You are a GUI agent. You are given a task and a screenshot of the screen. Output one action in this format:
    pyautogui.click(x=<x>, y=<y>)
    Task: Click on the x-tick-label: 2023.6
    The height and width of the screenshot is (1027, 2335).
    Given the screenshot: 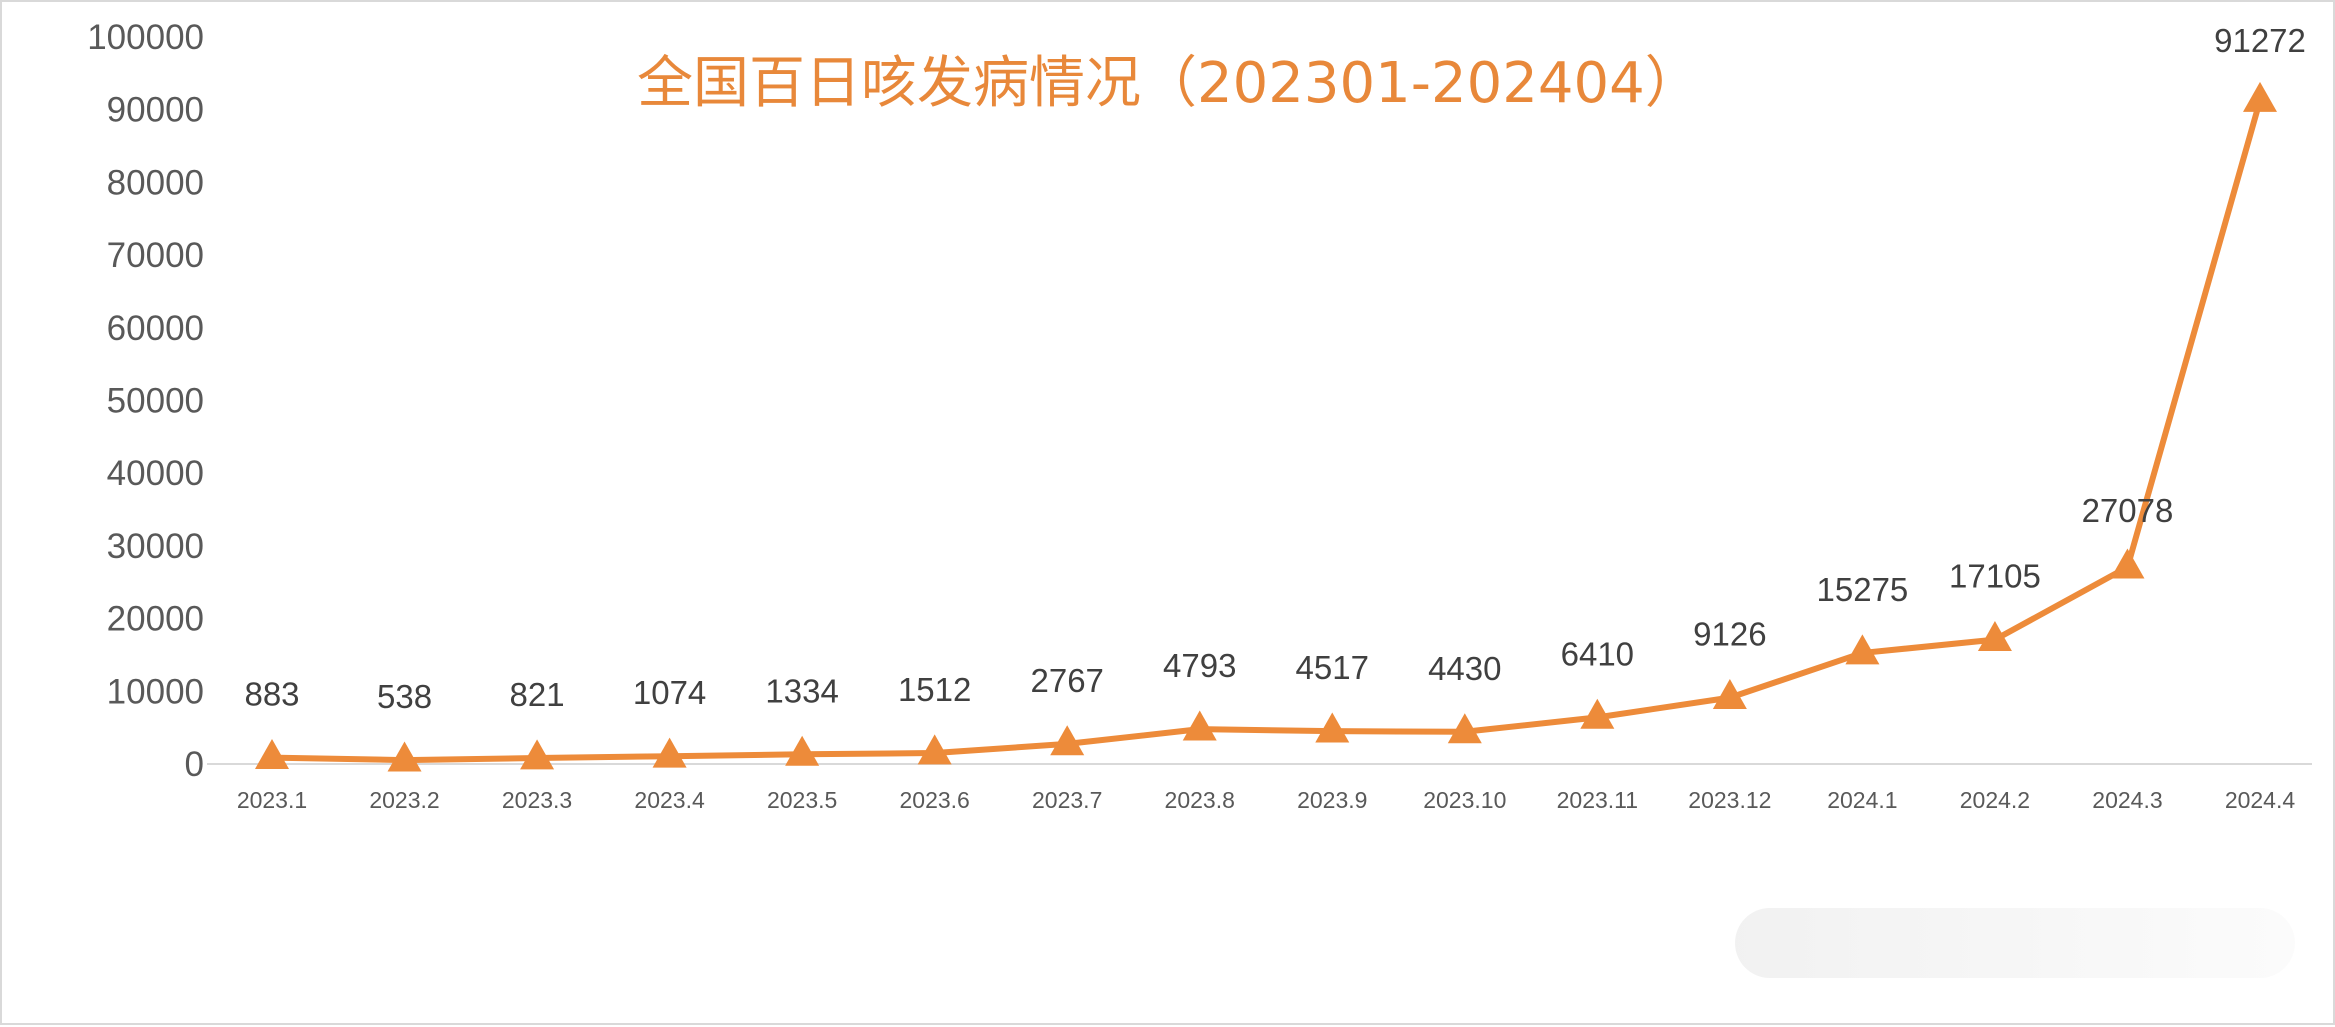 What is the action you would take?
    pyautogui.click(x=934, y=800)
    